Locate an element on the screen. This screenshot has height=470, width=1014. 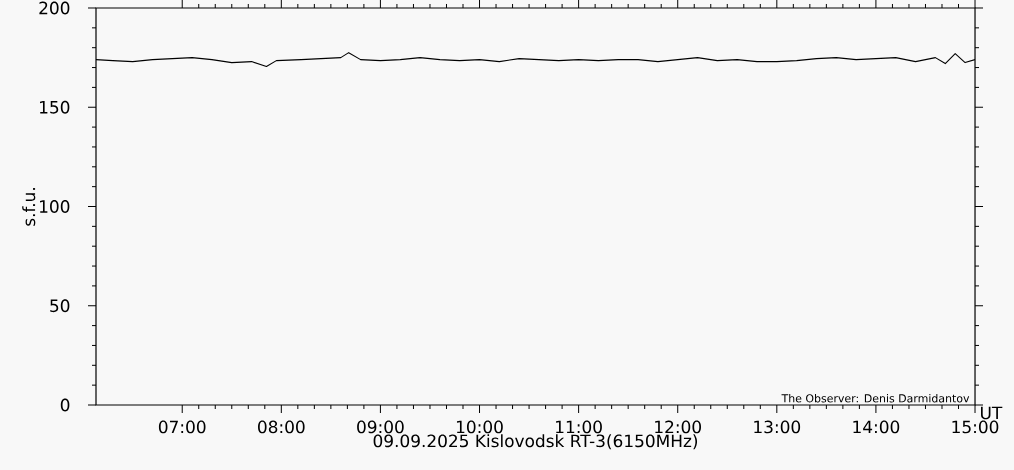
x-tick-label: 11:00 is located at coordinates (579, 427).